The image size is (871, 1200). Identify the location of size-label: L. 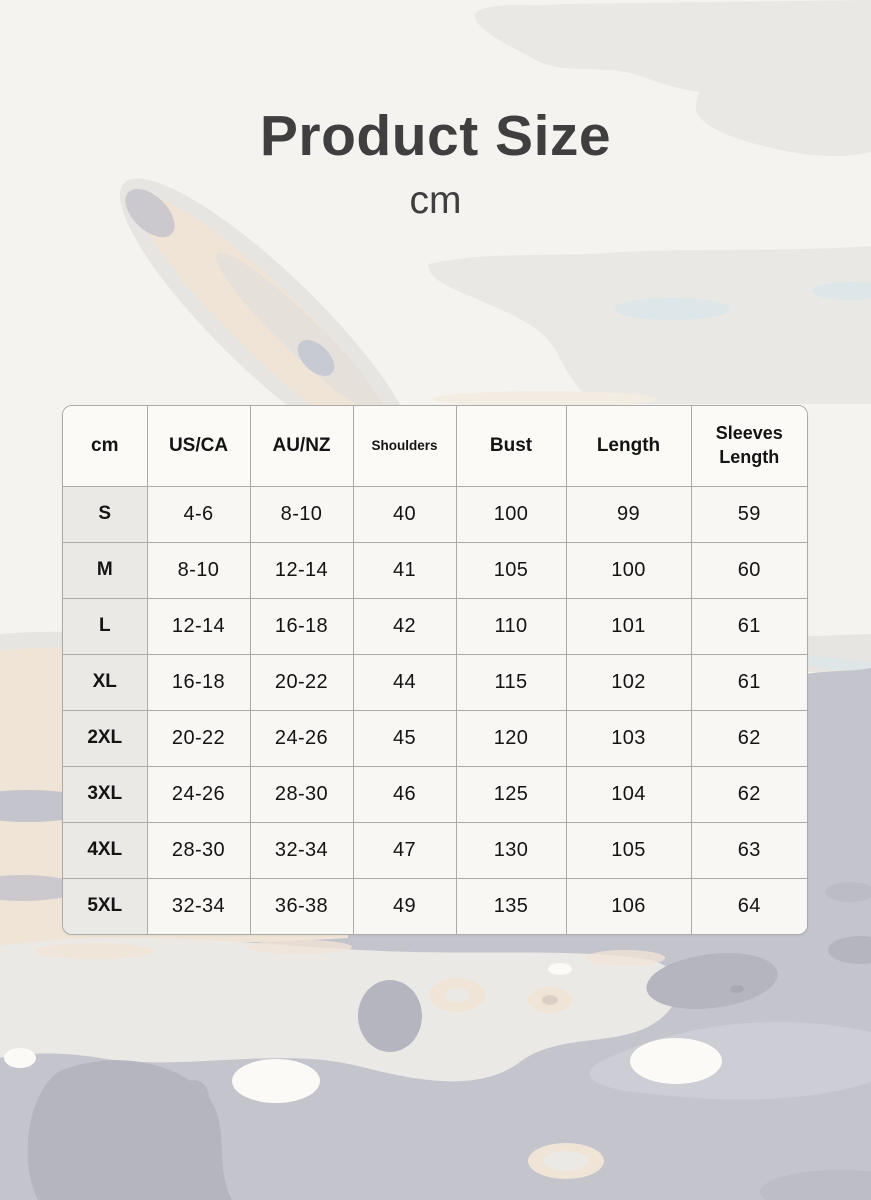
(105, 626).